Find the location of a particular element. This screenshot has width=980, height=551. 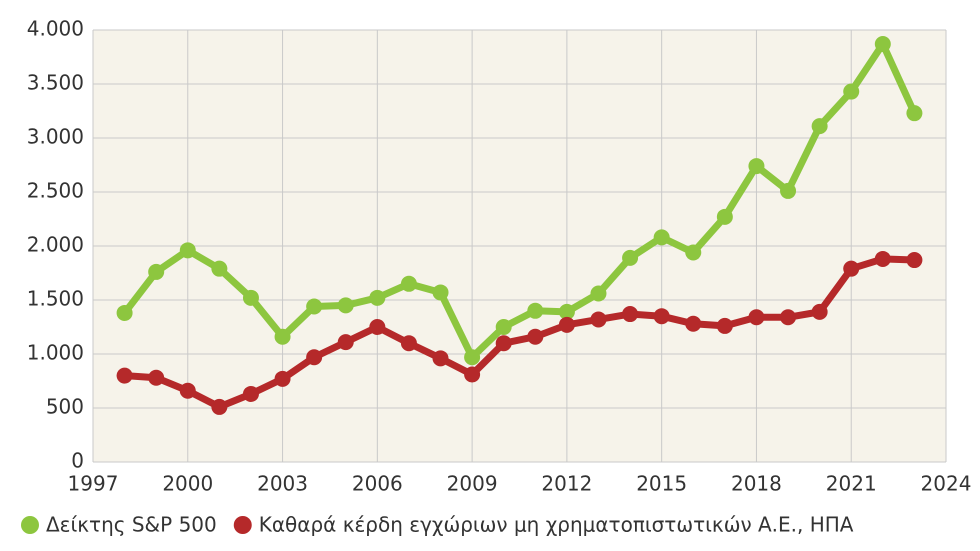

x-tick-label: 2000 is located at coordinates (187, 484).